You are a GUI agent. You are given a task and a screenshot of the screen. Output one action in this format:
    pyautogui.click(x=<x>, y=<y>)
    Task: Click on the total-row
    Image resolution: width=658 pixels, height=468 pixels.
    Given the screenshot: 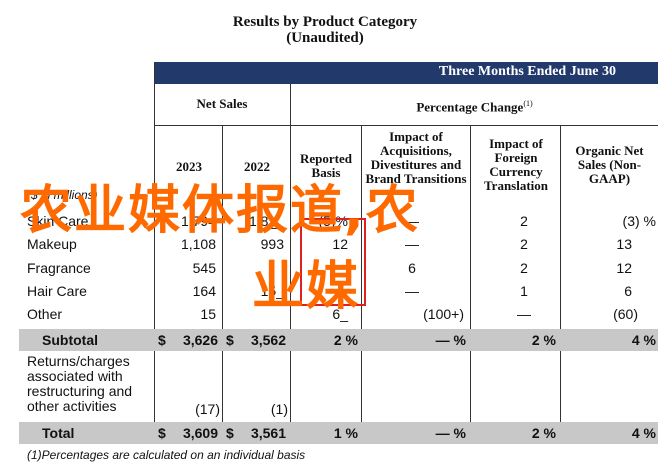 What is the action you would take?
    pyautogui.click(x=338, y=433)
    